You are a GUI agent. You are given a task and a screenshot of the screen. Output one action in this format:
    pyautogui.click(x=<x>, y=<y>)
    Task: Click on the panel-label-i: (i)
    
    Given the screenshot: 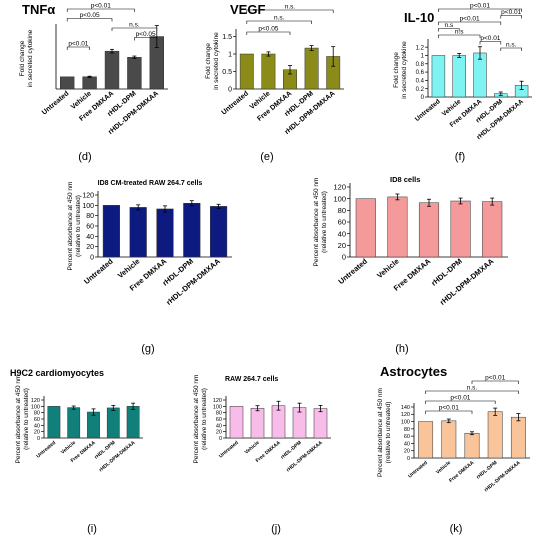 What is the action you would take?
    pyautogui.click(x=92, y=529)
    